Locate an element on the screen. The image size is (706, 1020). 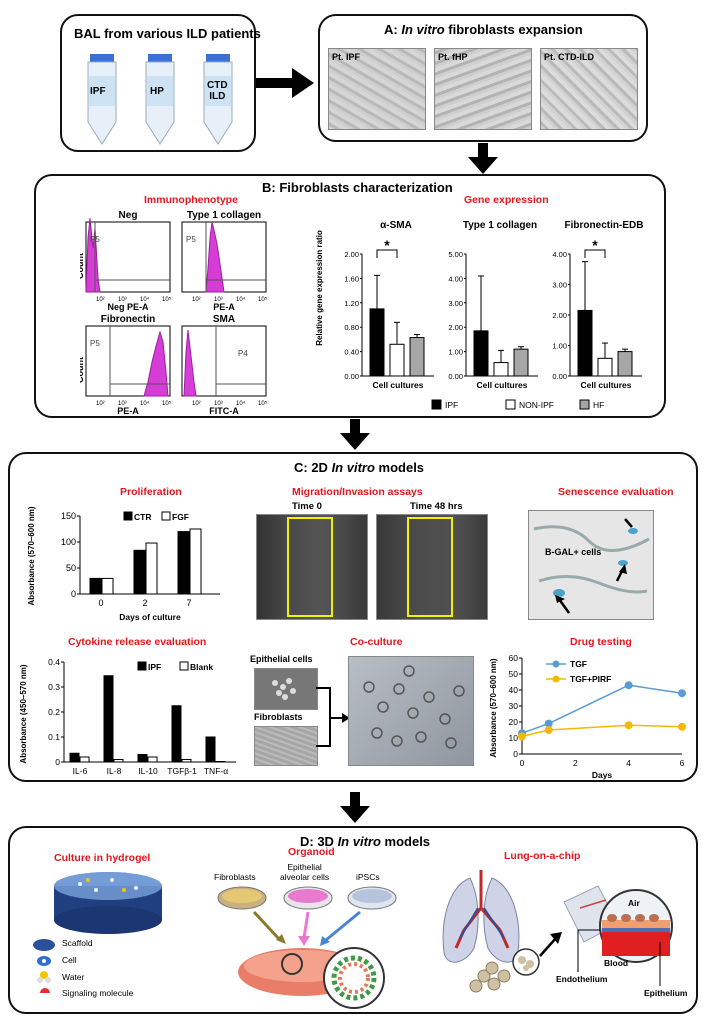
bal-title: BAL from various ILD patients is located at coordinates (167, 33).